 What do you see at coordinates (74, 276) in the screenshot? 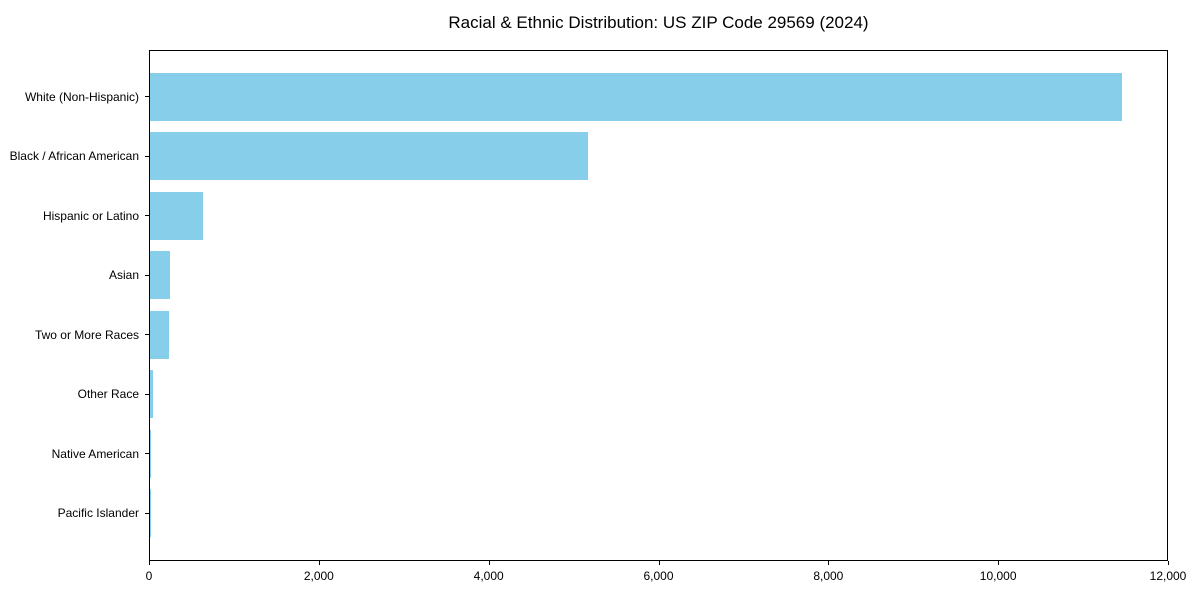
I see `y-label-row-asian: Asian` at bounding box center [74, 276].